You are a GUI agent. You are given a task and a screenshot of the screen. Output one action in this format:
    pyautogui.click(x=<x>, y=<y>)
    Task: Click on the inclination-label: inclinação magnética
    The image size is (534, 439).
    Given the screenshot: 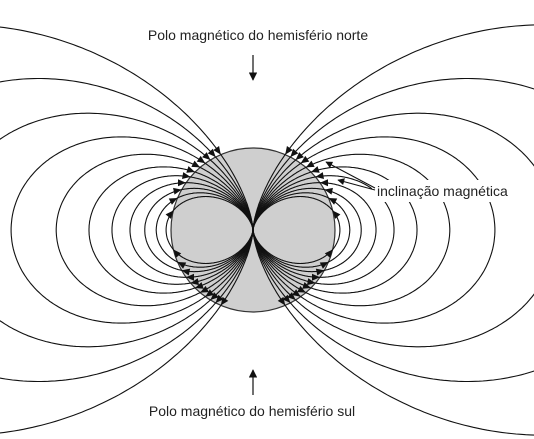 What is the action you would take?
    pyautogui.click(x=442, y=191)
    